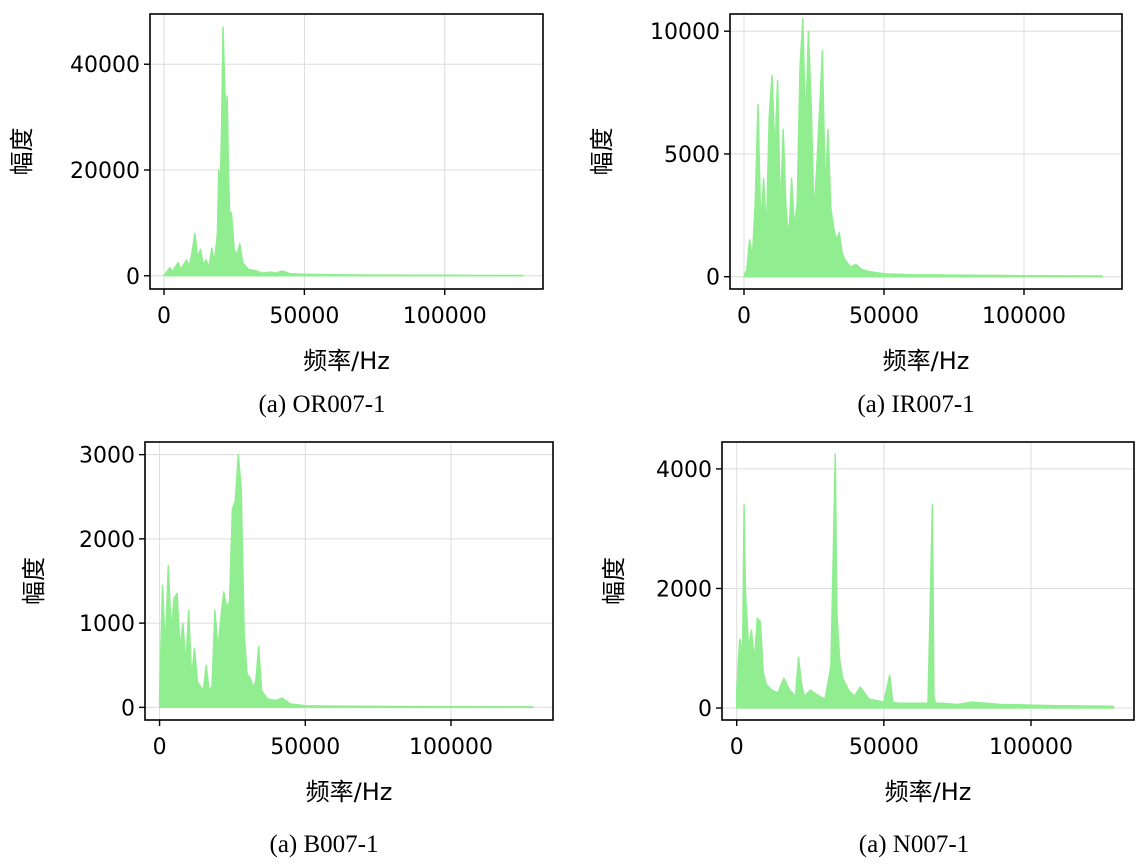 This screenshot has height=868, width=1146. Describe the element at coordinates (915, 404) in the screenshot. I see `panel-caption: (a) IR007-1` at that location.